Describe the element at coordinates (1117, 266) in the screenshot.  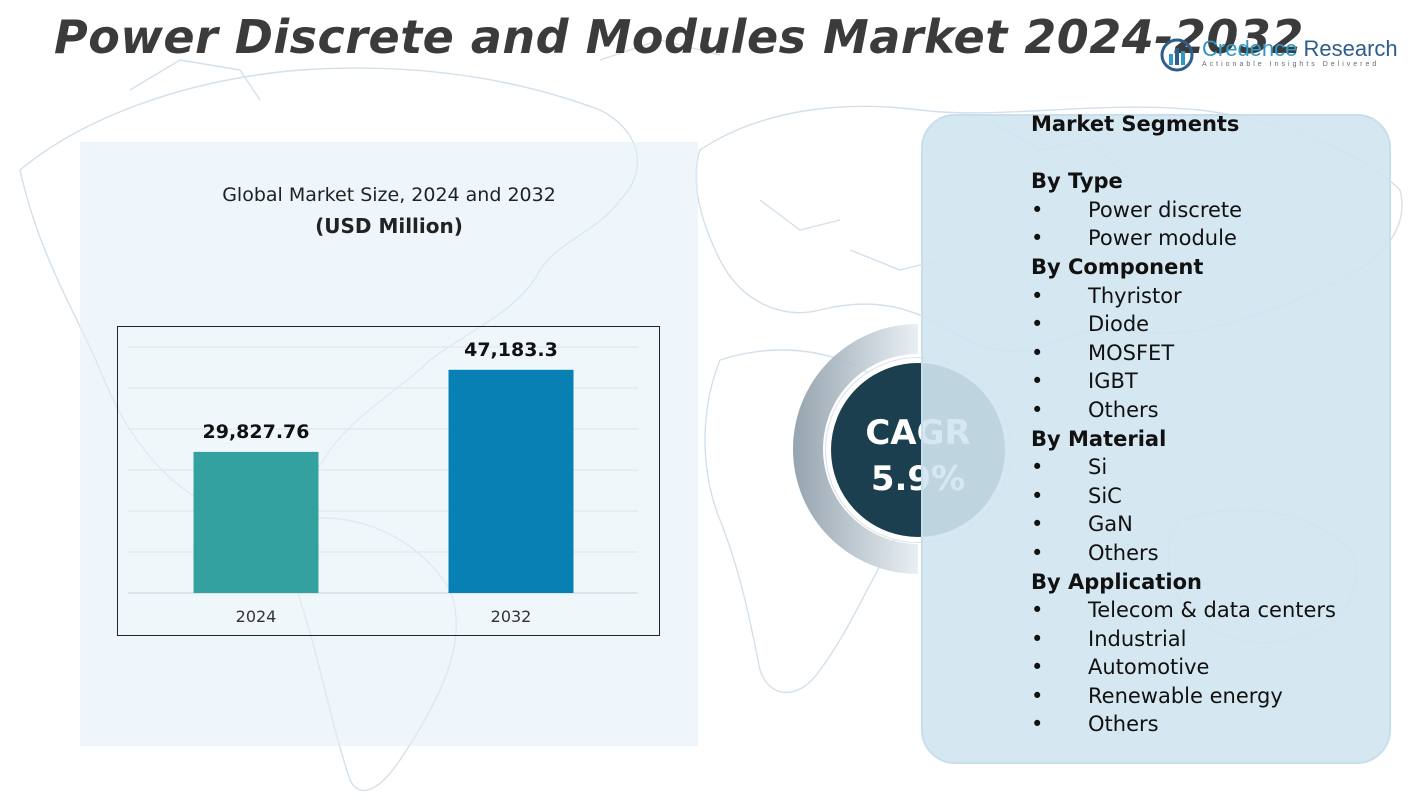
I see `segment-group-title: By Component` at that location.